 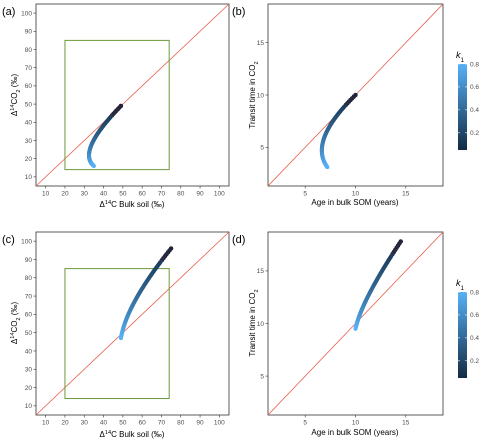 I want to click on panel-label: (d), so click(x=238, y=240).